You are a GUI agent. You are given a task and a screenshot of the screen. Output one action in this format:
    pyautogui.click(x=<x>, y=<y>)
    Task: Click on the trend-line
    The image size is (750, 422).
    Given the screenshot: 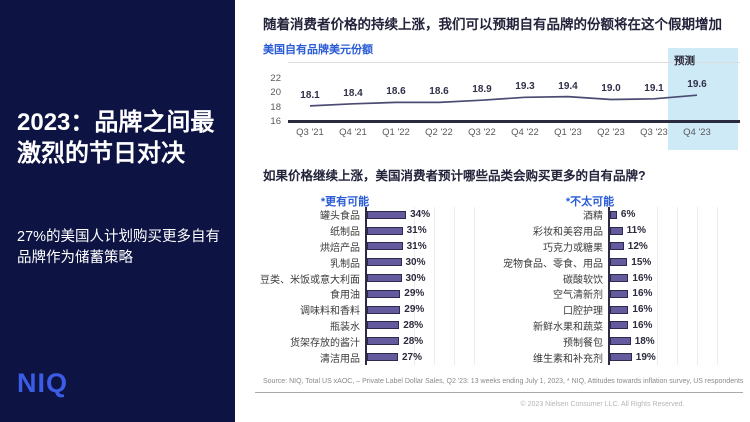 What is the action you would take?
    pyautogui.click(x=503, y=100)
    